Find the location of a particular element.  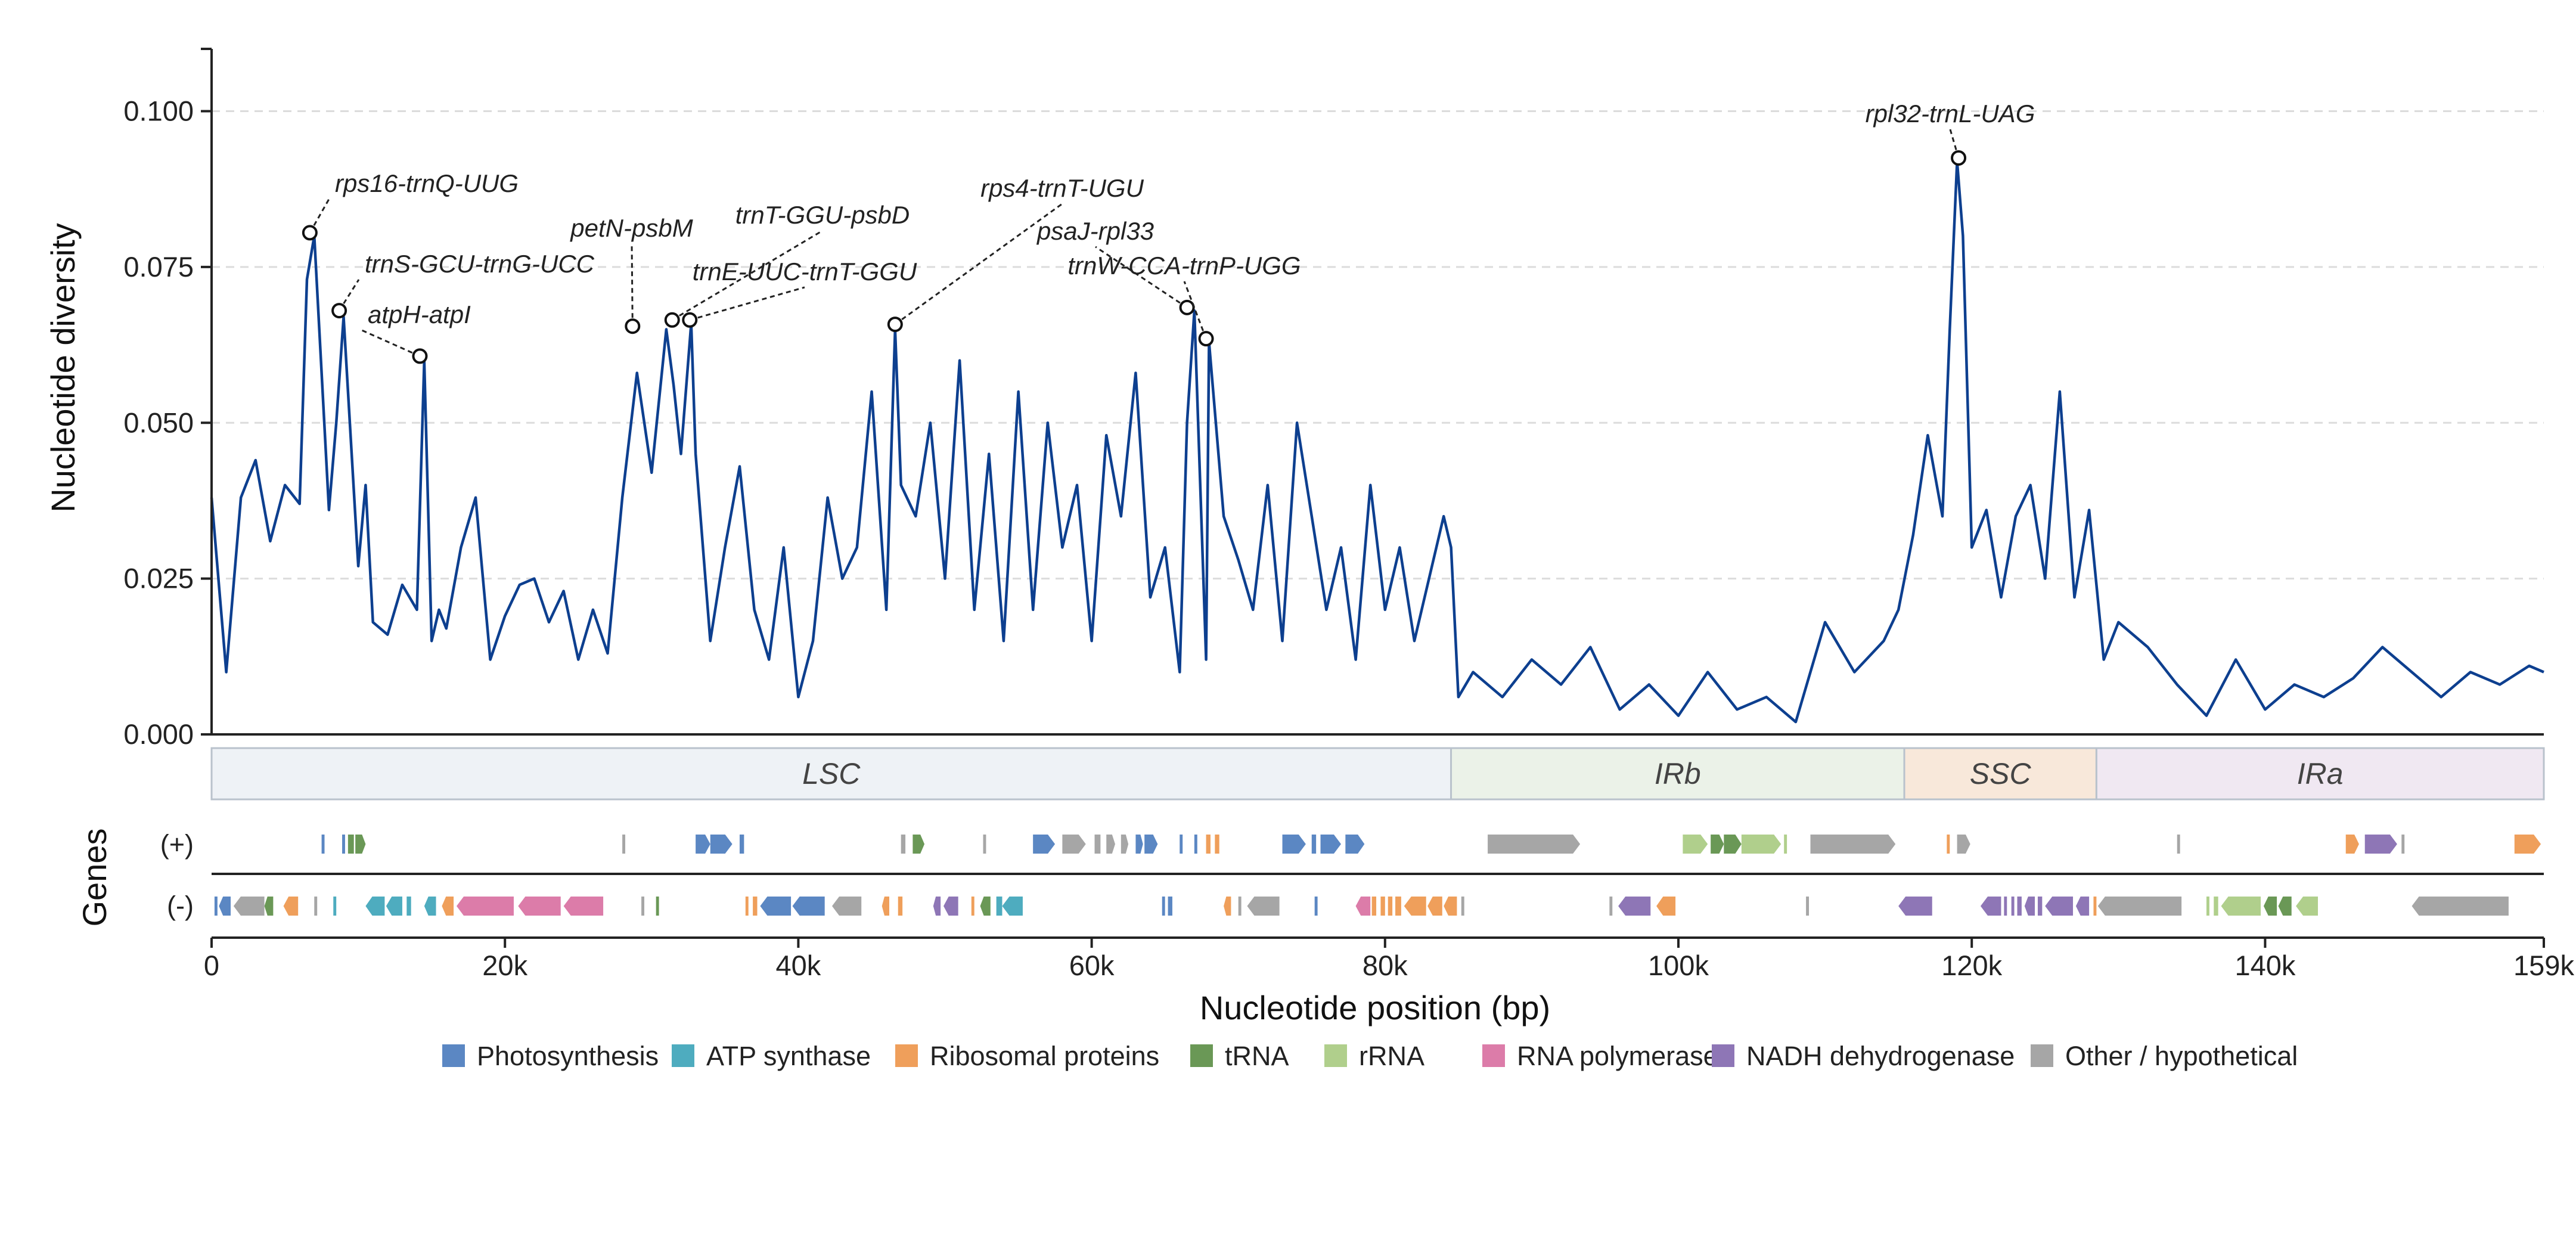

region-ssc is located at coordinates (2000, 774).